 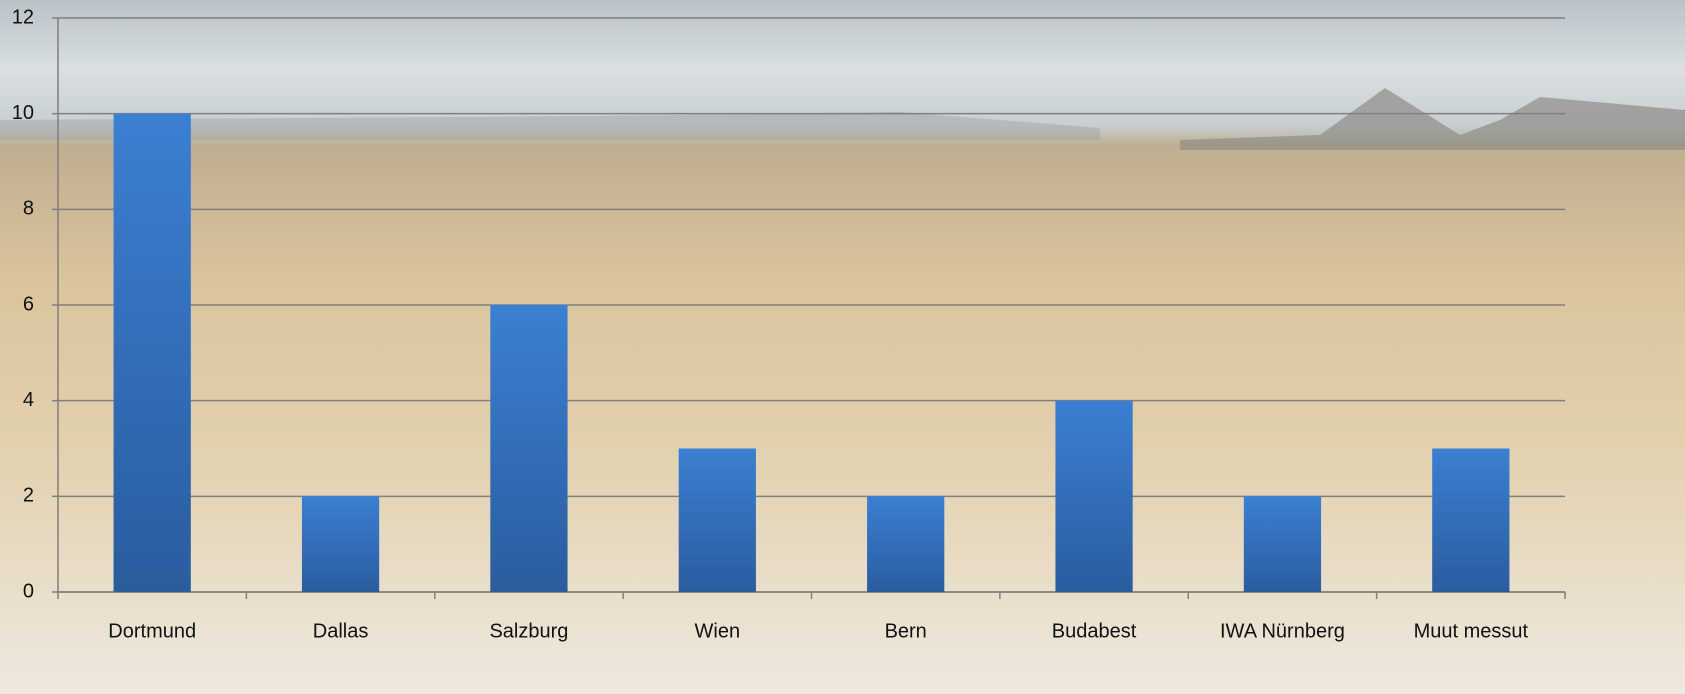 What do you see at coordinates (1282, 631) in the screenshot?
I see `x-tick-label: IWA Nürnberg` at bounding box center [1282, 631].